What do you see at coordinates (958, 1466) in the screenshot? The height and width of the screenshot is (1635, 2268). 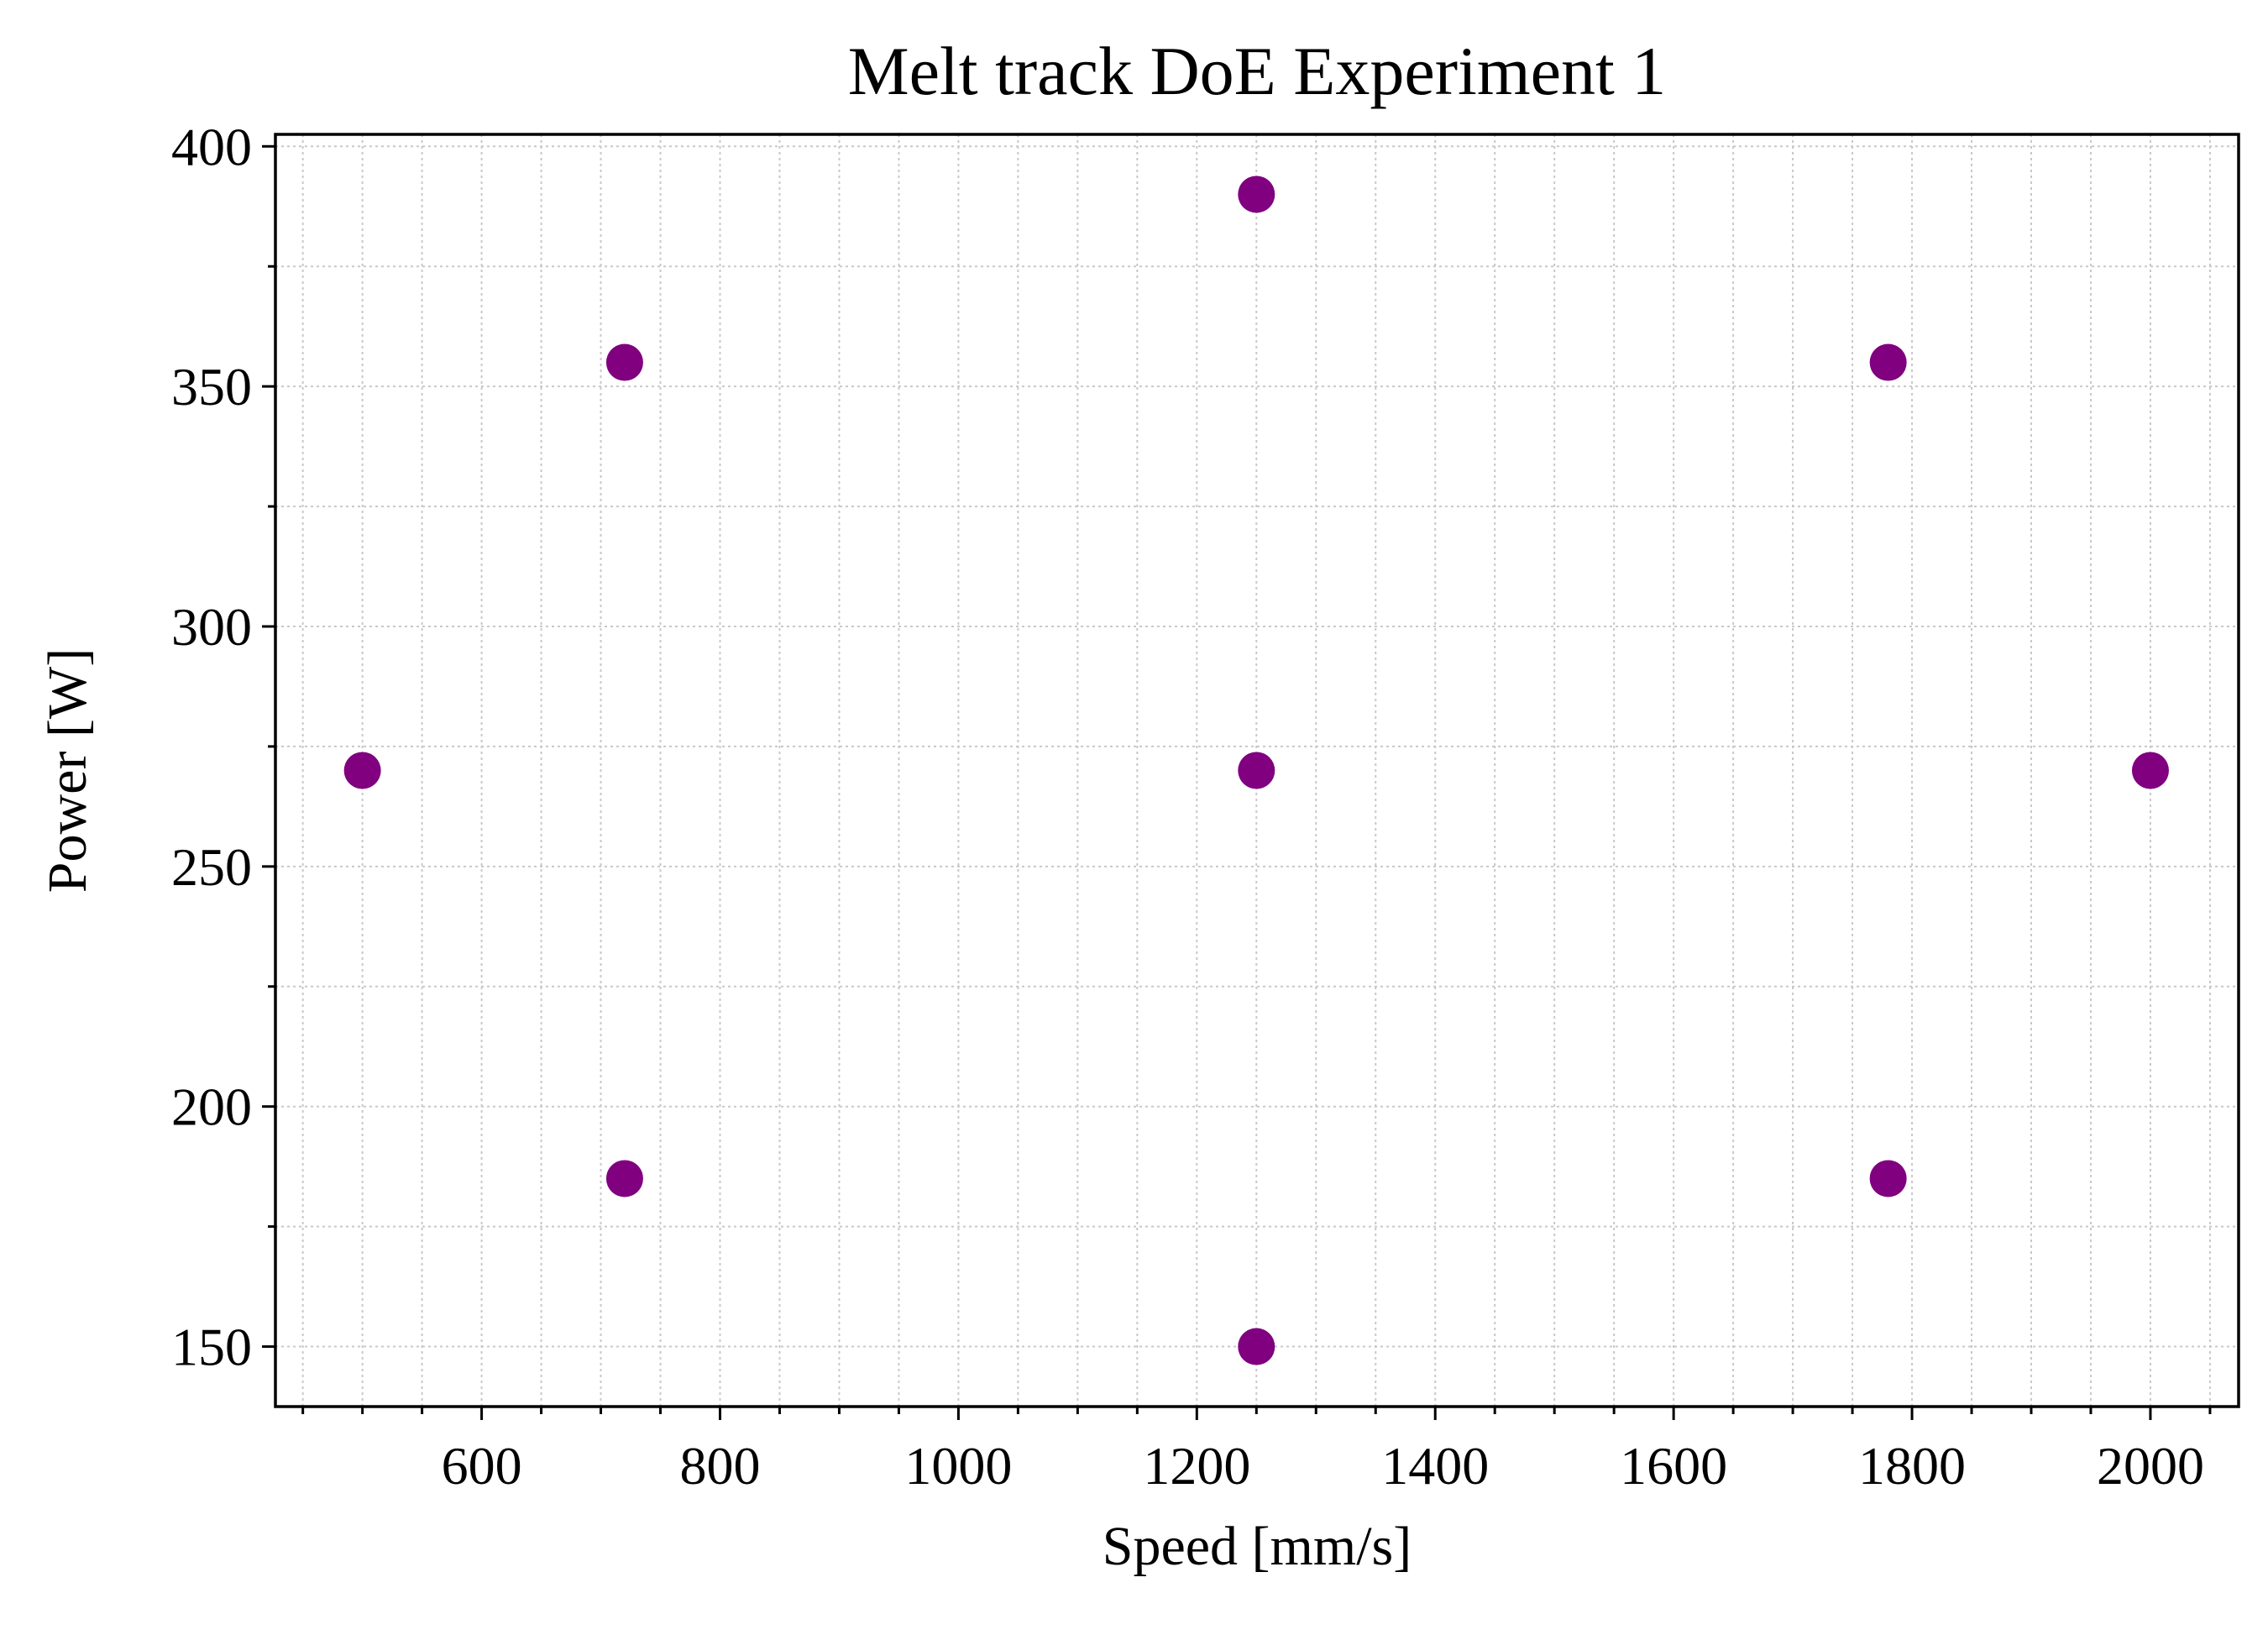 I see `x-tick-label: 1000` at bounding box center [958, 1466].